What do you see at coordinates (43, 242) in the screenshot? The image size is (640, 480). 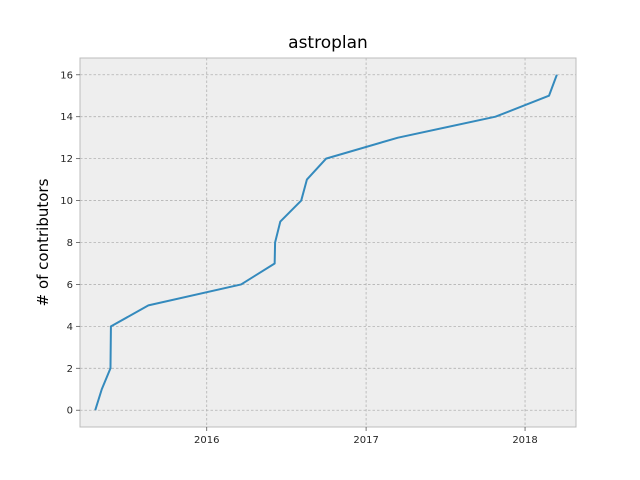 I see `y-axis-label: # of contributors` at bounding box center [43, 242].